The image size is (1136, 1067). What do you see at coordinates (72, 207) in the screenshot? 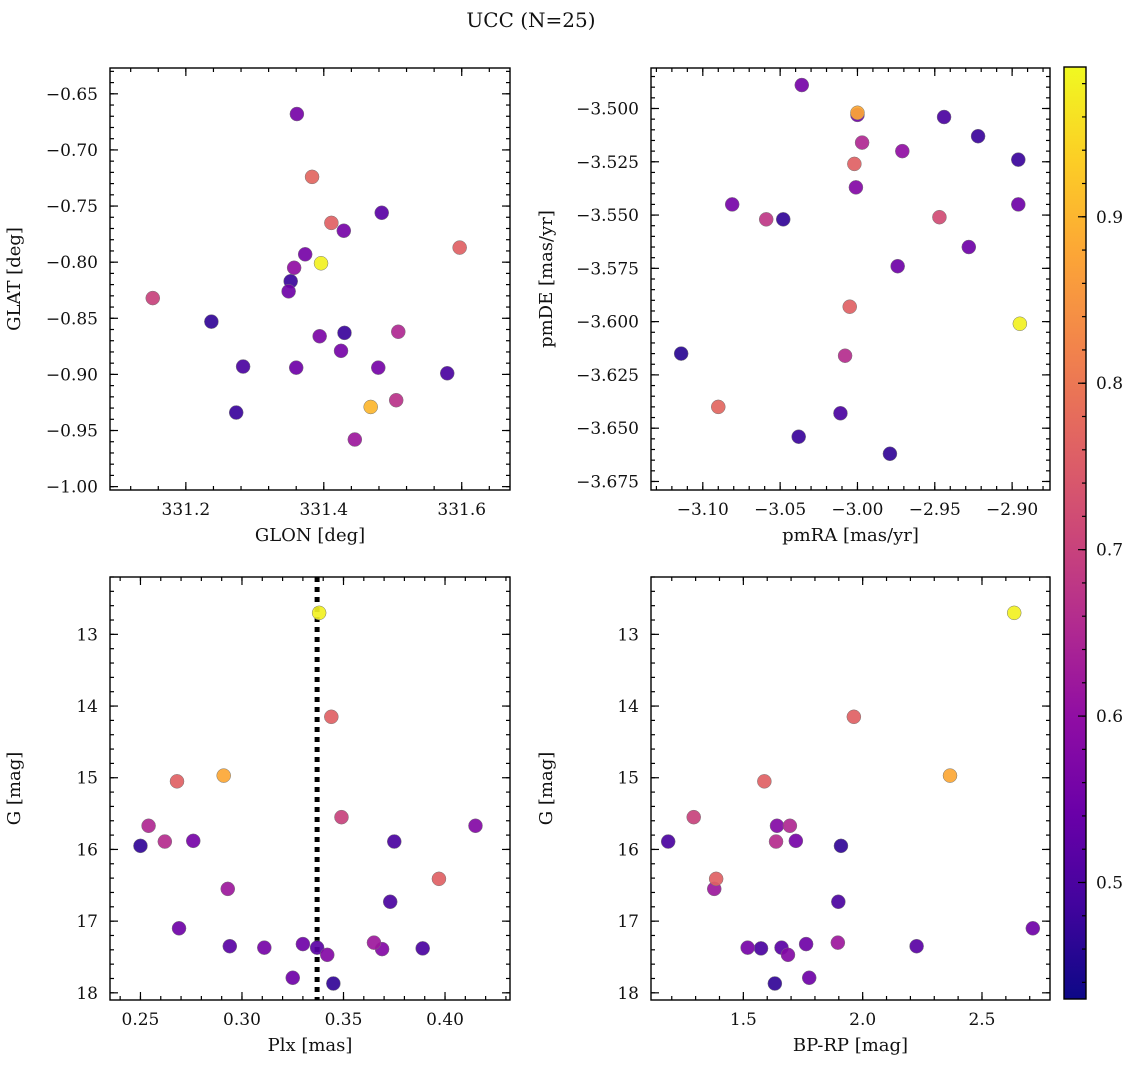
I see `y-tick-label: −0.75` at bounding box center [72, 207].